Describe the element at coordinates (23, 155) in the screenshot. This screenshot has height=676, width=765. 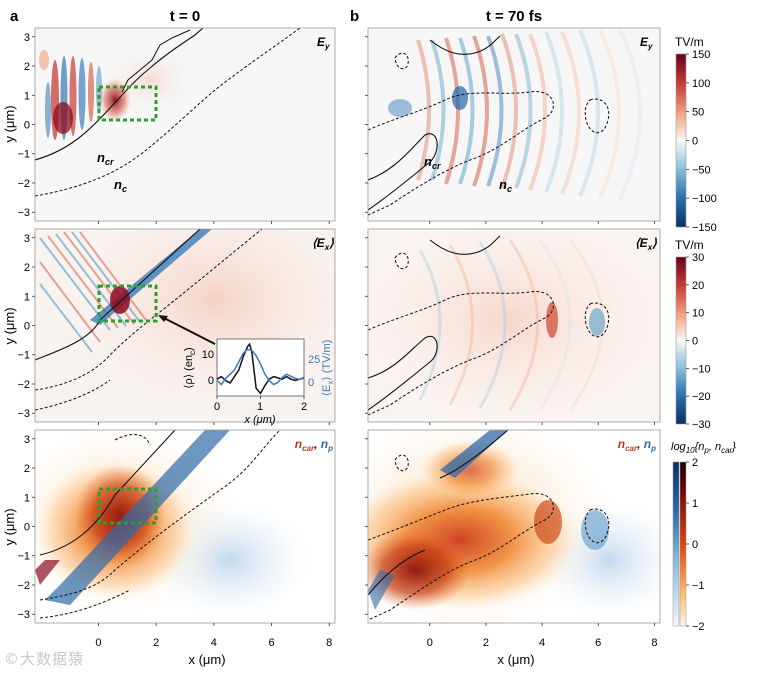
I see `ytick-label-r0-4: −1` at that location.